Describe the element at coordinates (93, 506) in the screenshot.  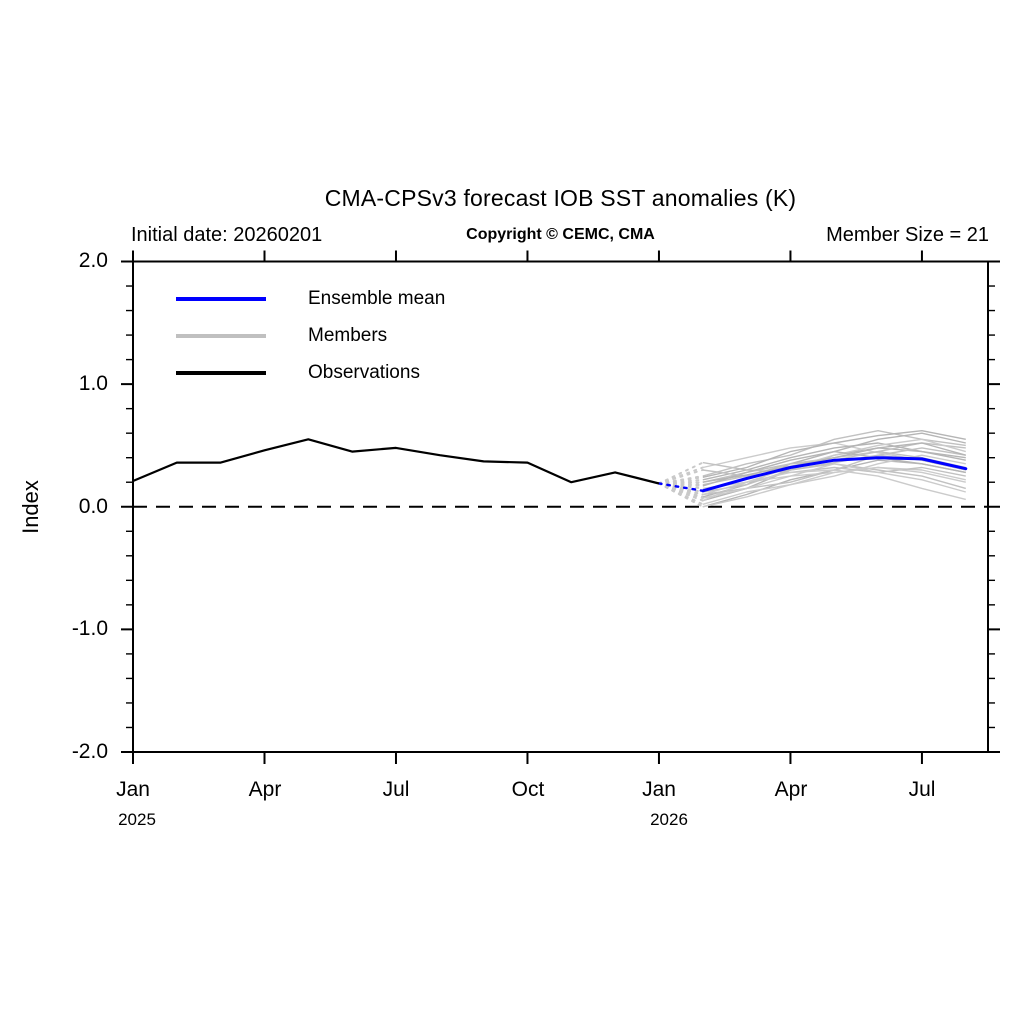
I see `y-tick-label-0.0: 0.0` at that location.